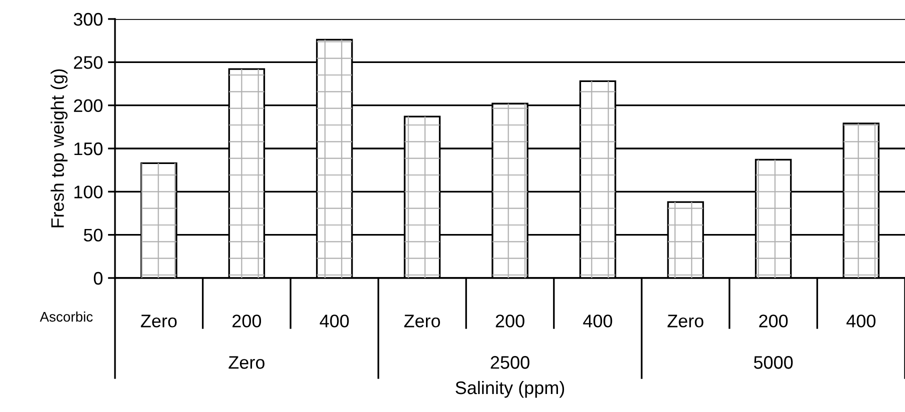 The height and width of the screenshot is (412, 905). Describe the element at coordinates (510, 389) in the screenshot. I see `x-axis-title: Salinity (ppm)` at that location.